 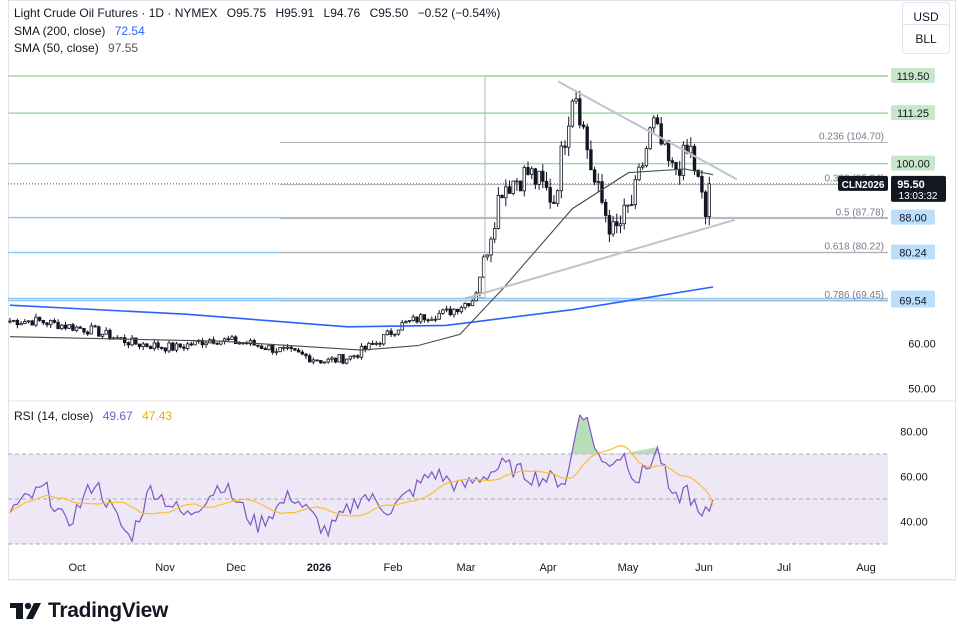 What do you see at coordinates (361, 307) in the screenshot?
I see `sma200-line` at bounding box center [361, 307].